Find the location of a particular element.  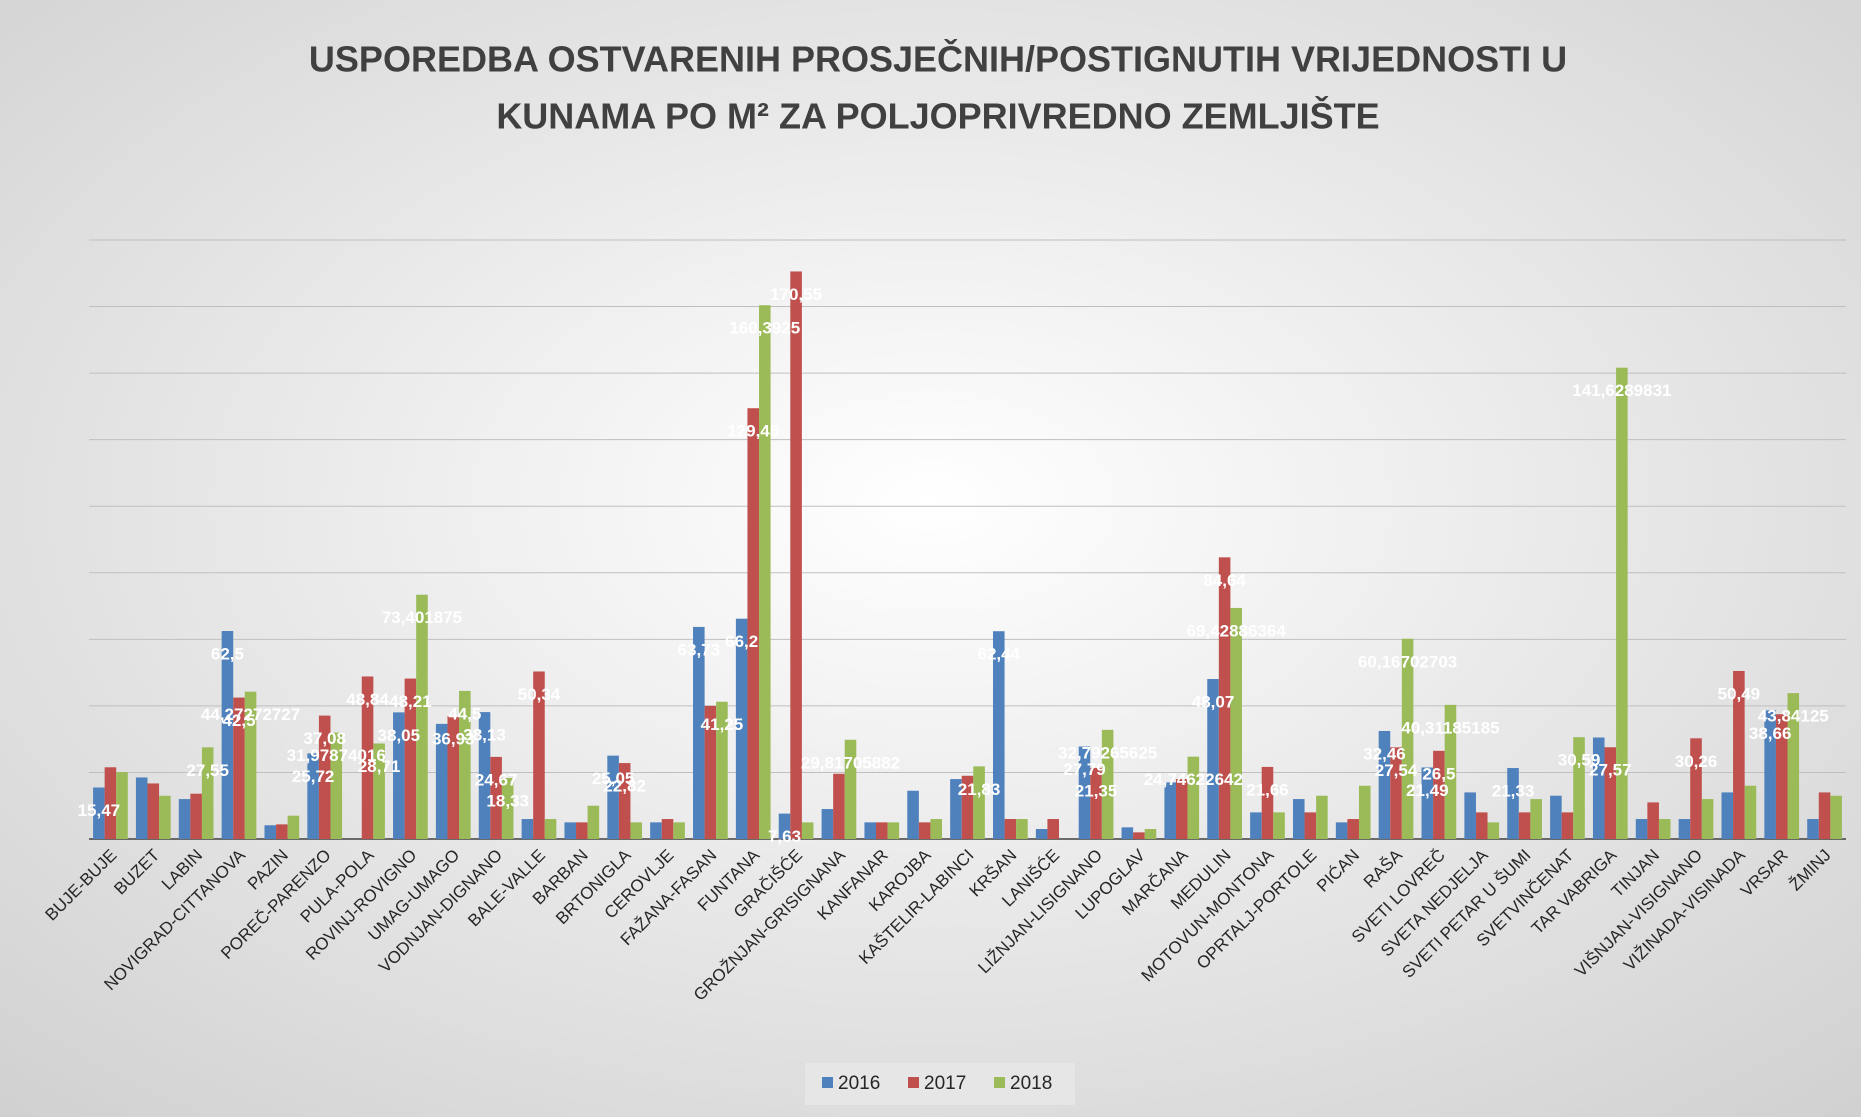

data-label: 15,47 is located at coordinates (99, 810).